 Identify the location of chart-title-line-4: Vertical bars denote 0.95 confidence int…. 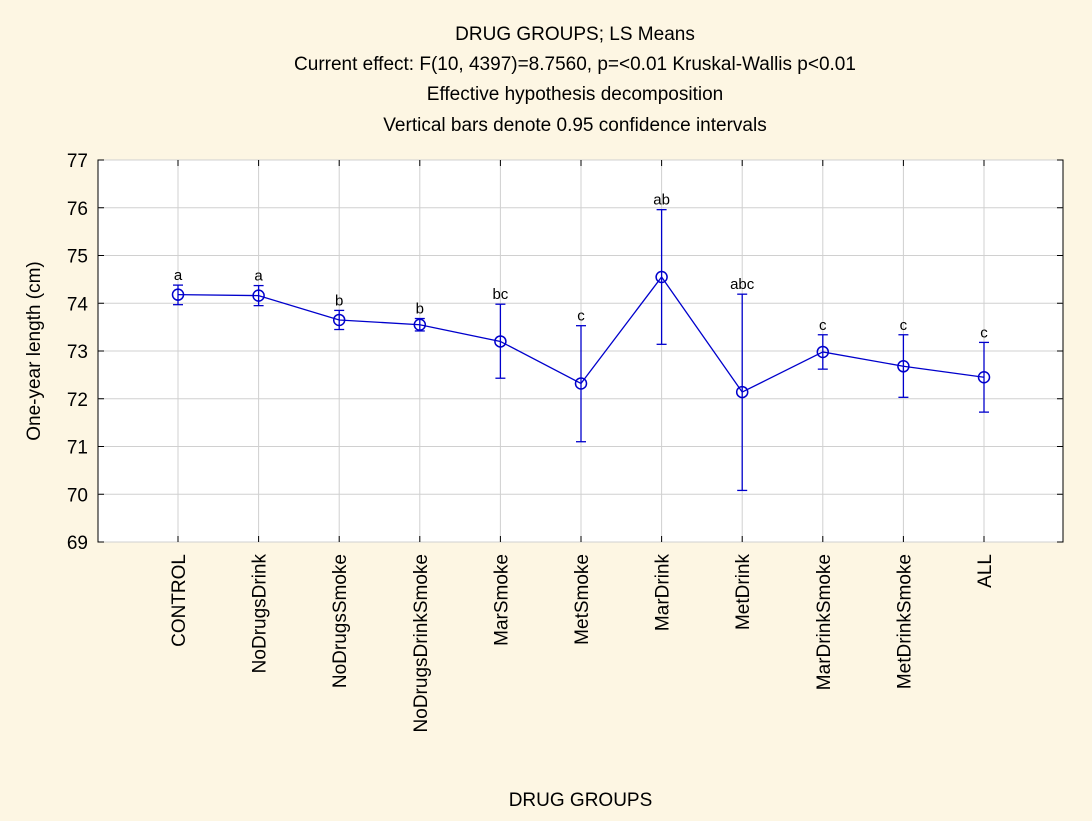
(574, 125).